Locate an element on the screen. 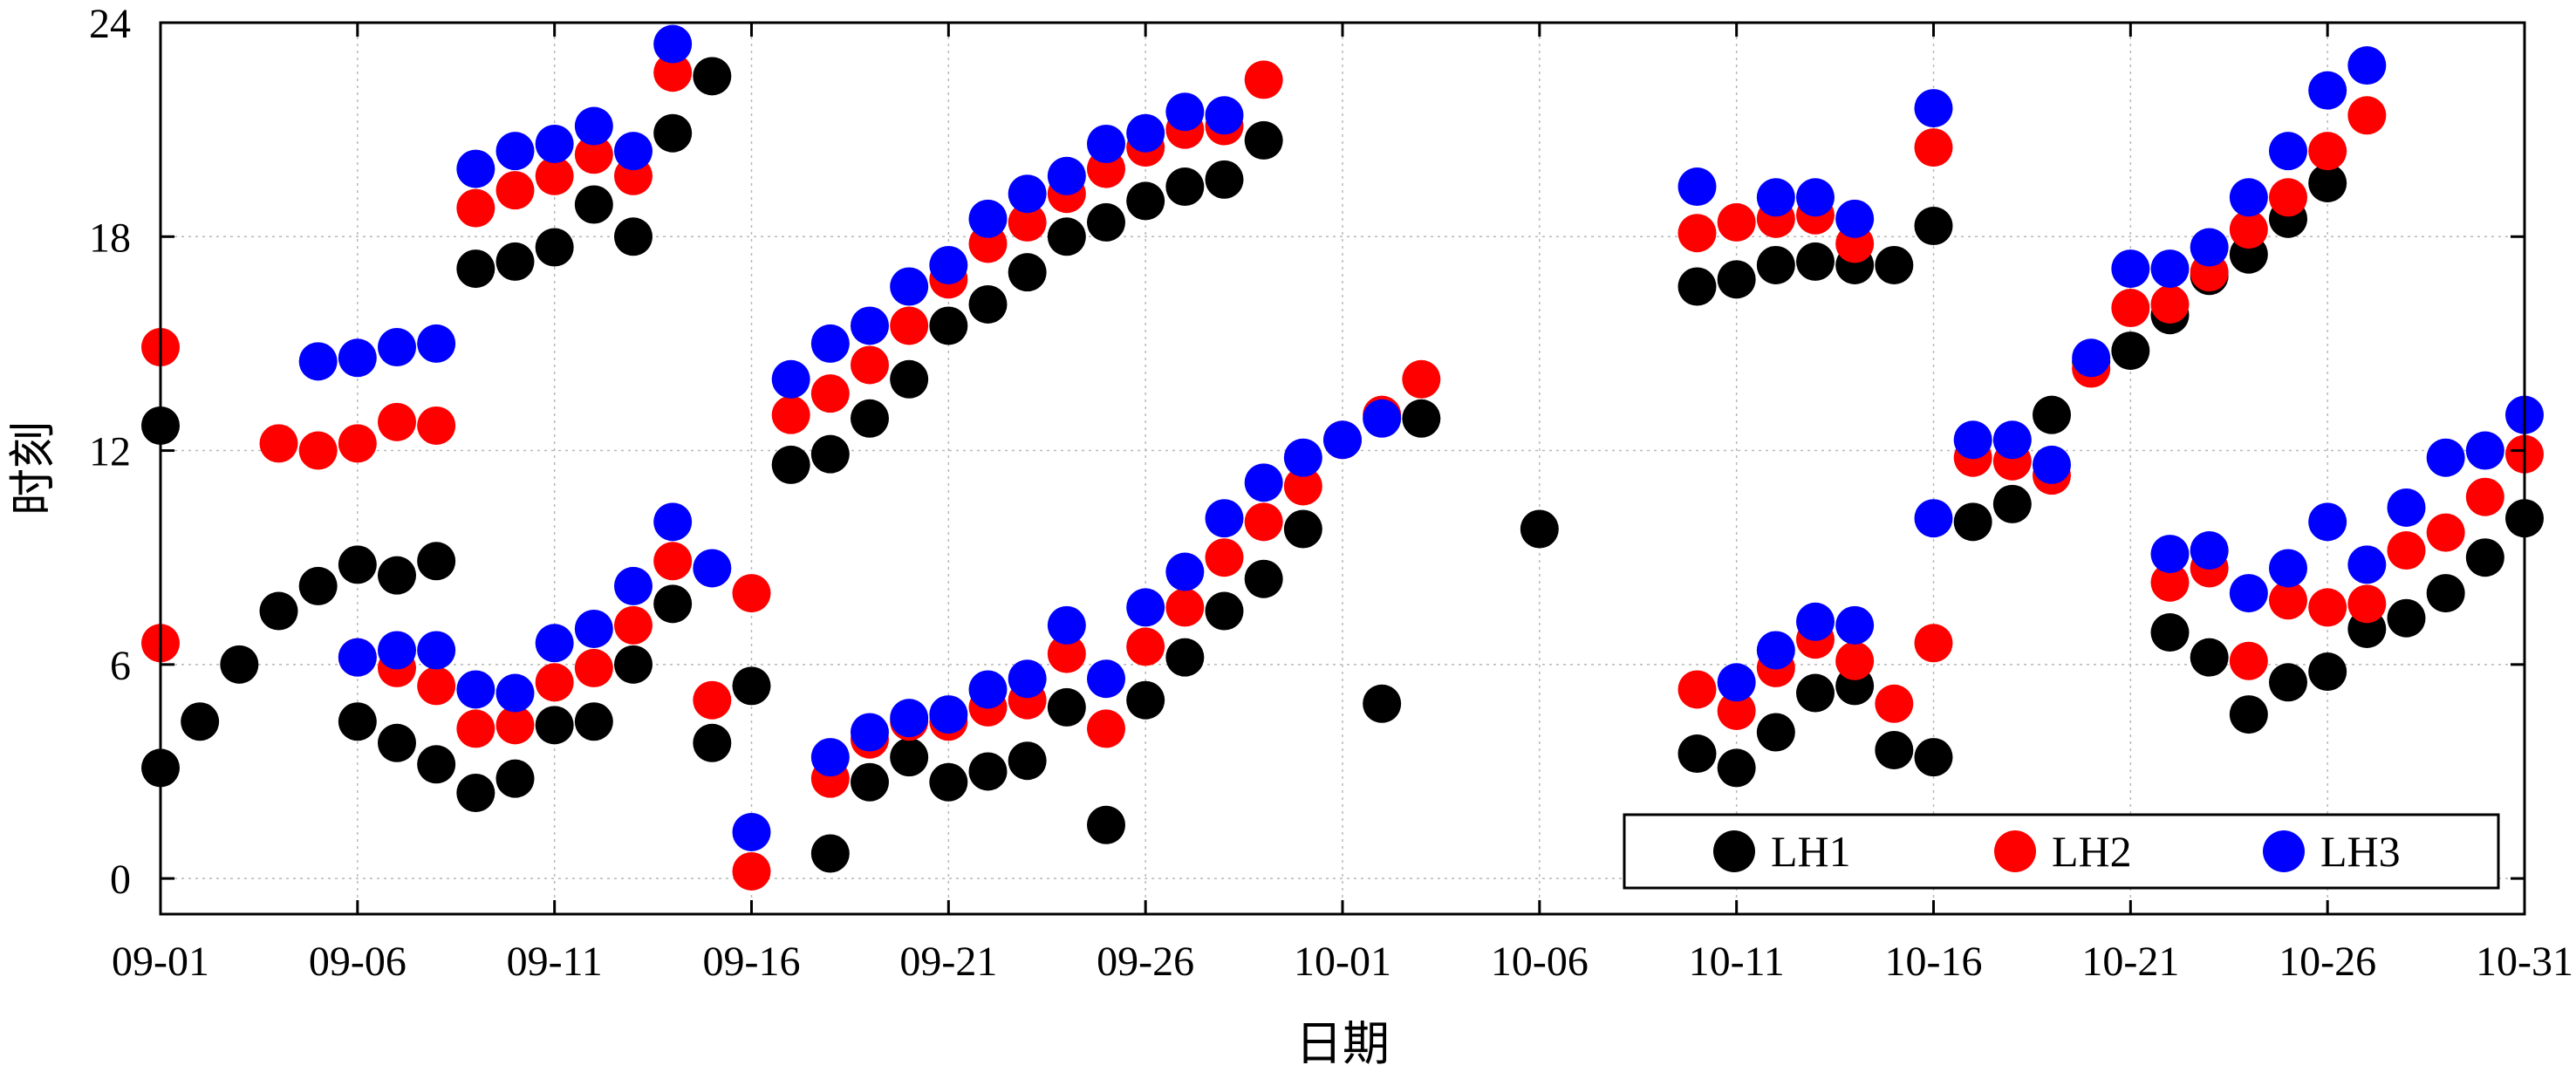 The height and width of the screenshot is (1072, 2576). y-tick-label: 6 is located at coordinates (120, 666).